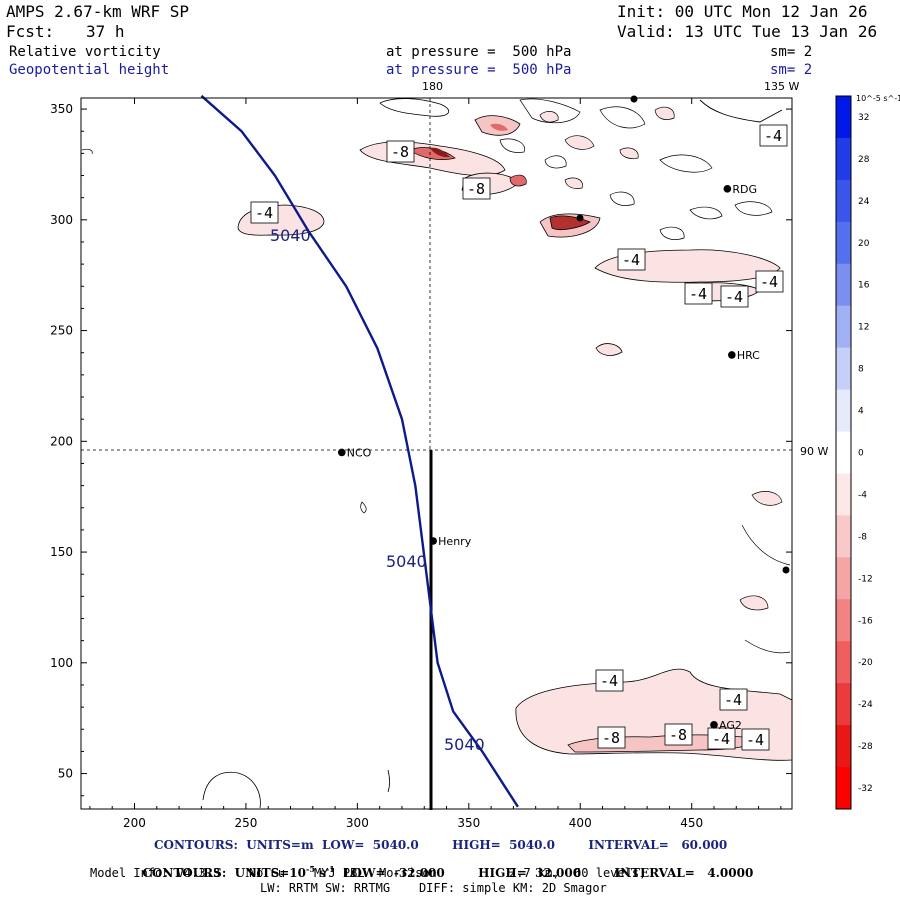  Describe the element at coordinates (105, 31) in the screenshot. I see `forecast-hour: 37 h` at that location.